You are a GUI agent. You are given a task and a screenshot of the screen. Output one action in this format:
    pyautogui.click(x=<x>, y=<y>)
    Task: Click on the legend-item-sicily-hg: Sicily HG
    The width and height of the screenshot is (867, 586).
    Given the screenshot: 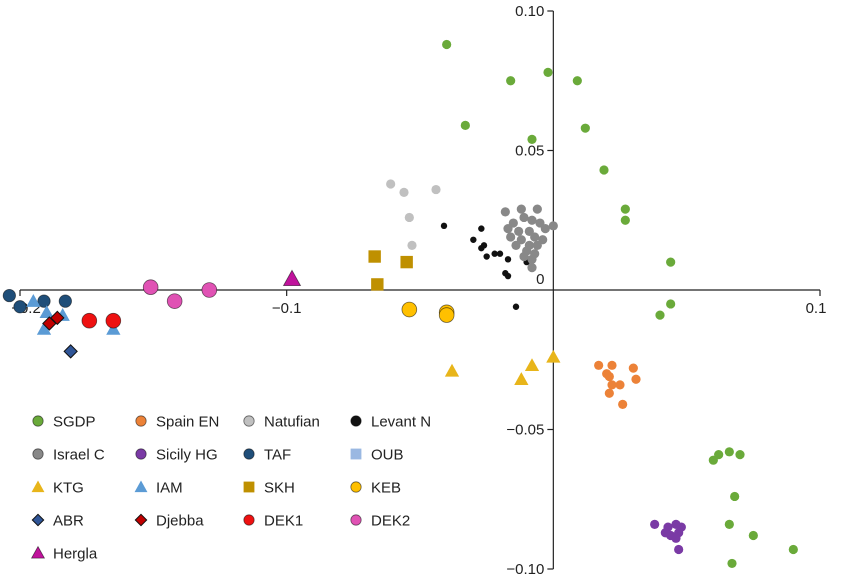 What is the action you would take?
    pyautogui.click(x=176, y=455)
    